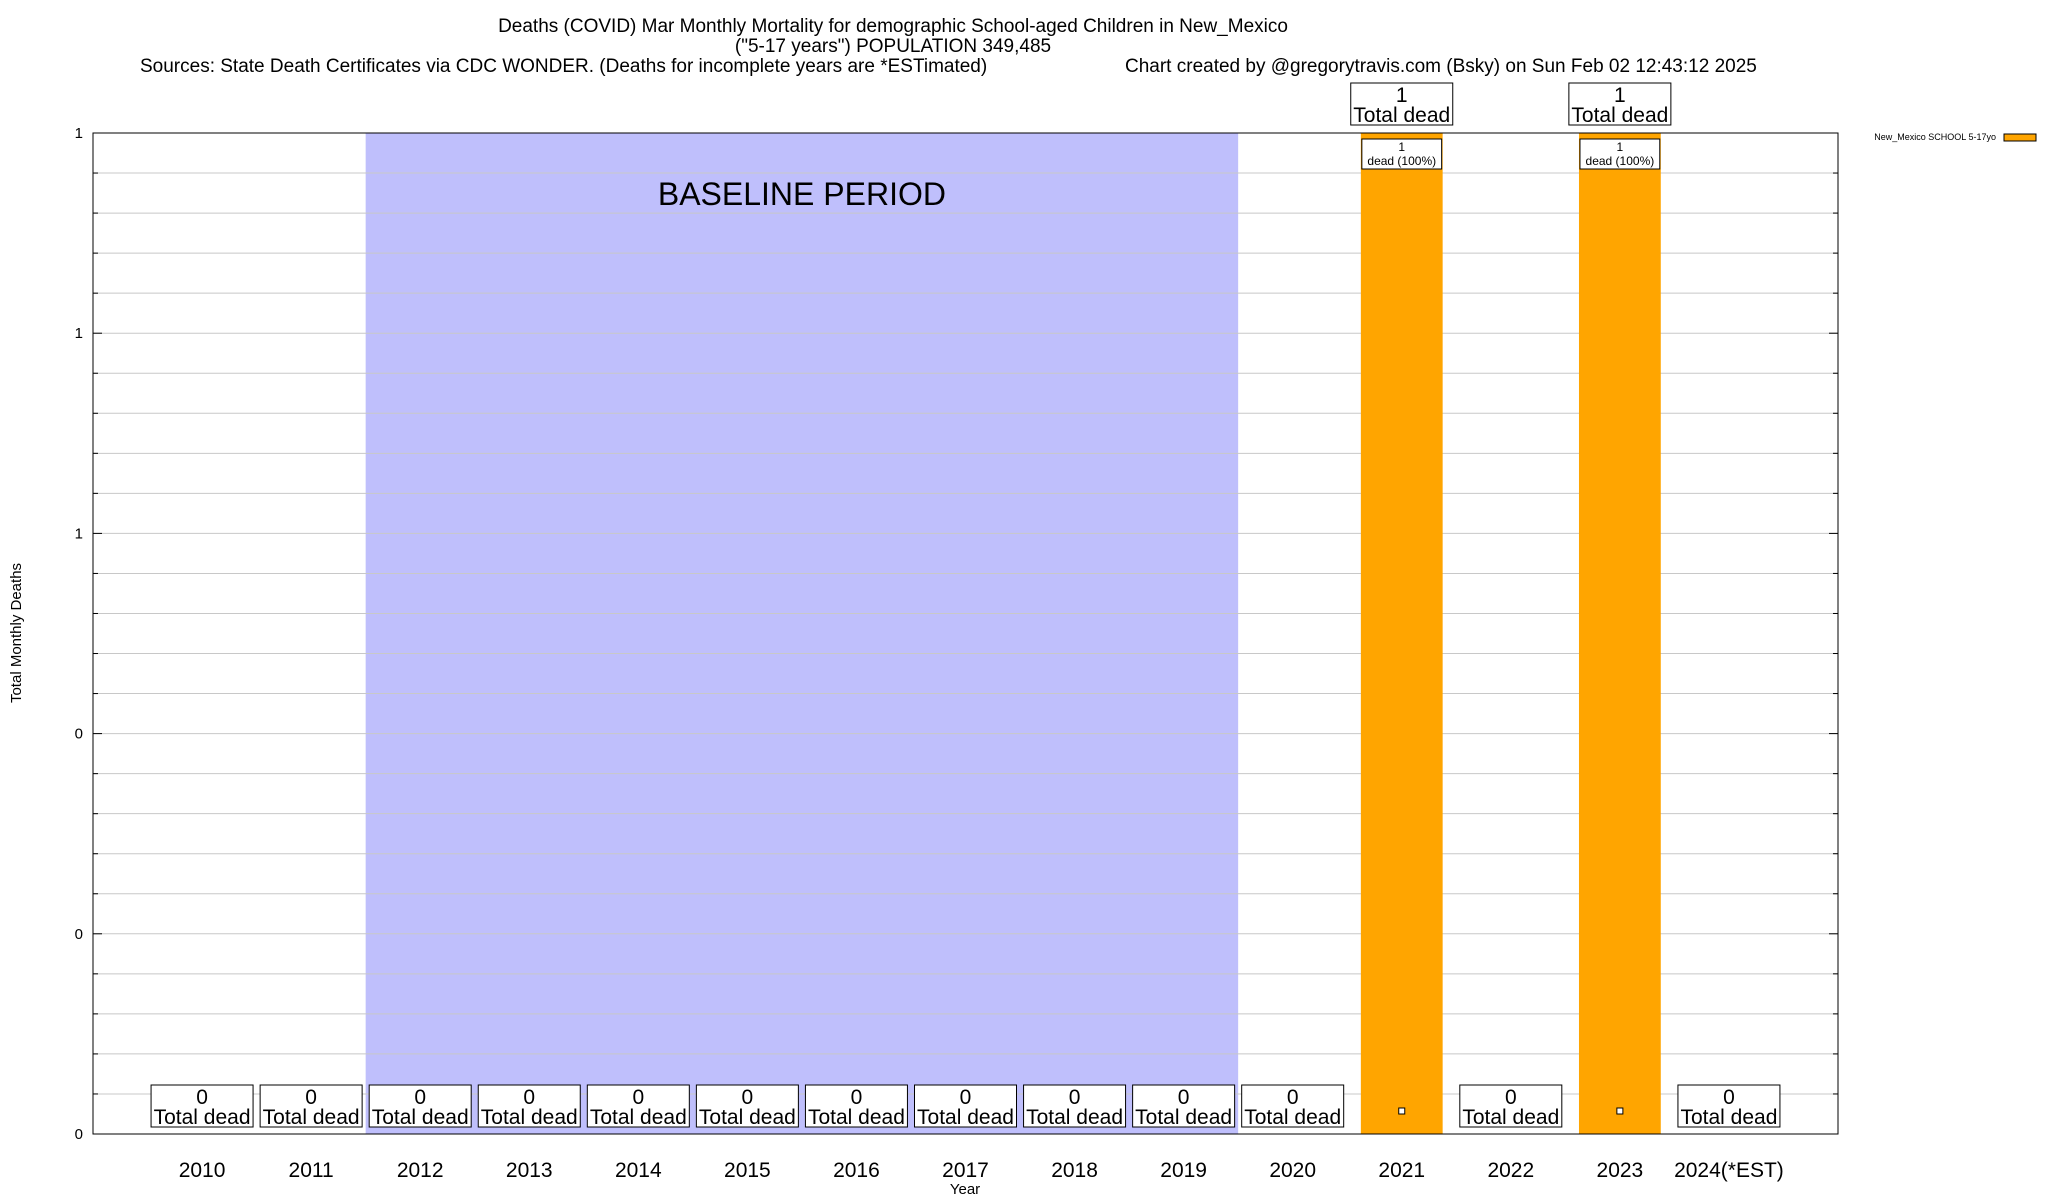 This screenshot has width=2048, height=1200. What do you see at coordinates (420, 1170) in the screenshot?
I see `x-tick-label: 2012` at bounding box center [420, 1170].